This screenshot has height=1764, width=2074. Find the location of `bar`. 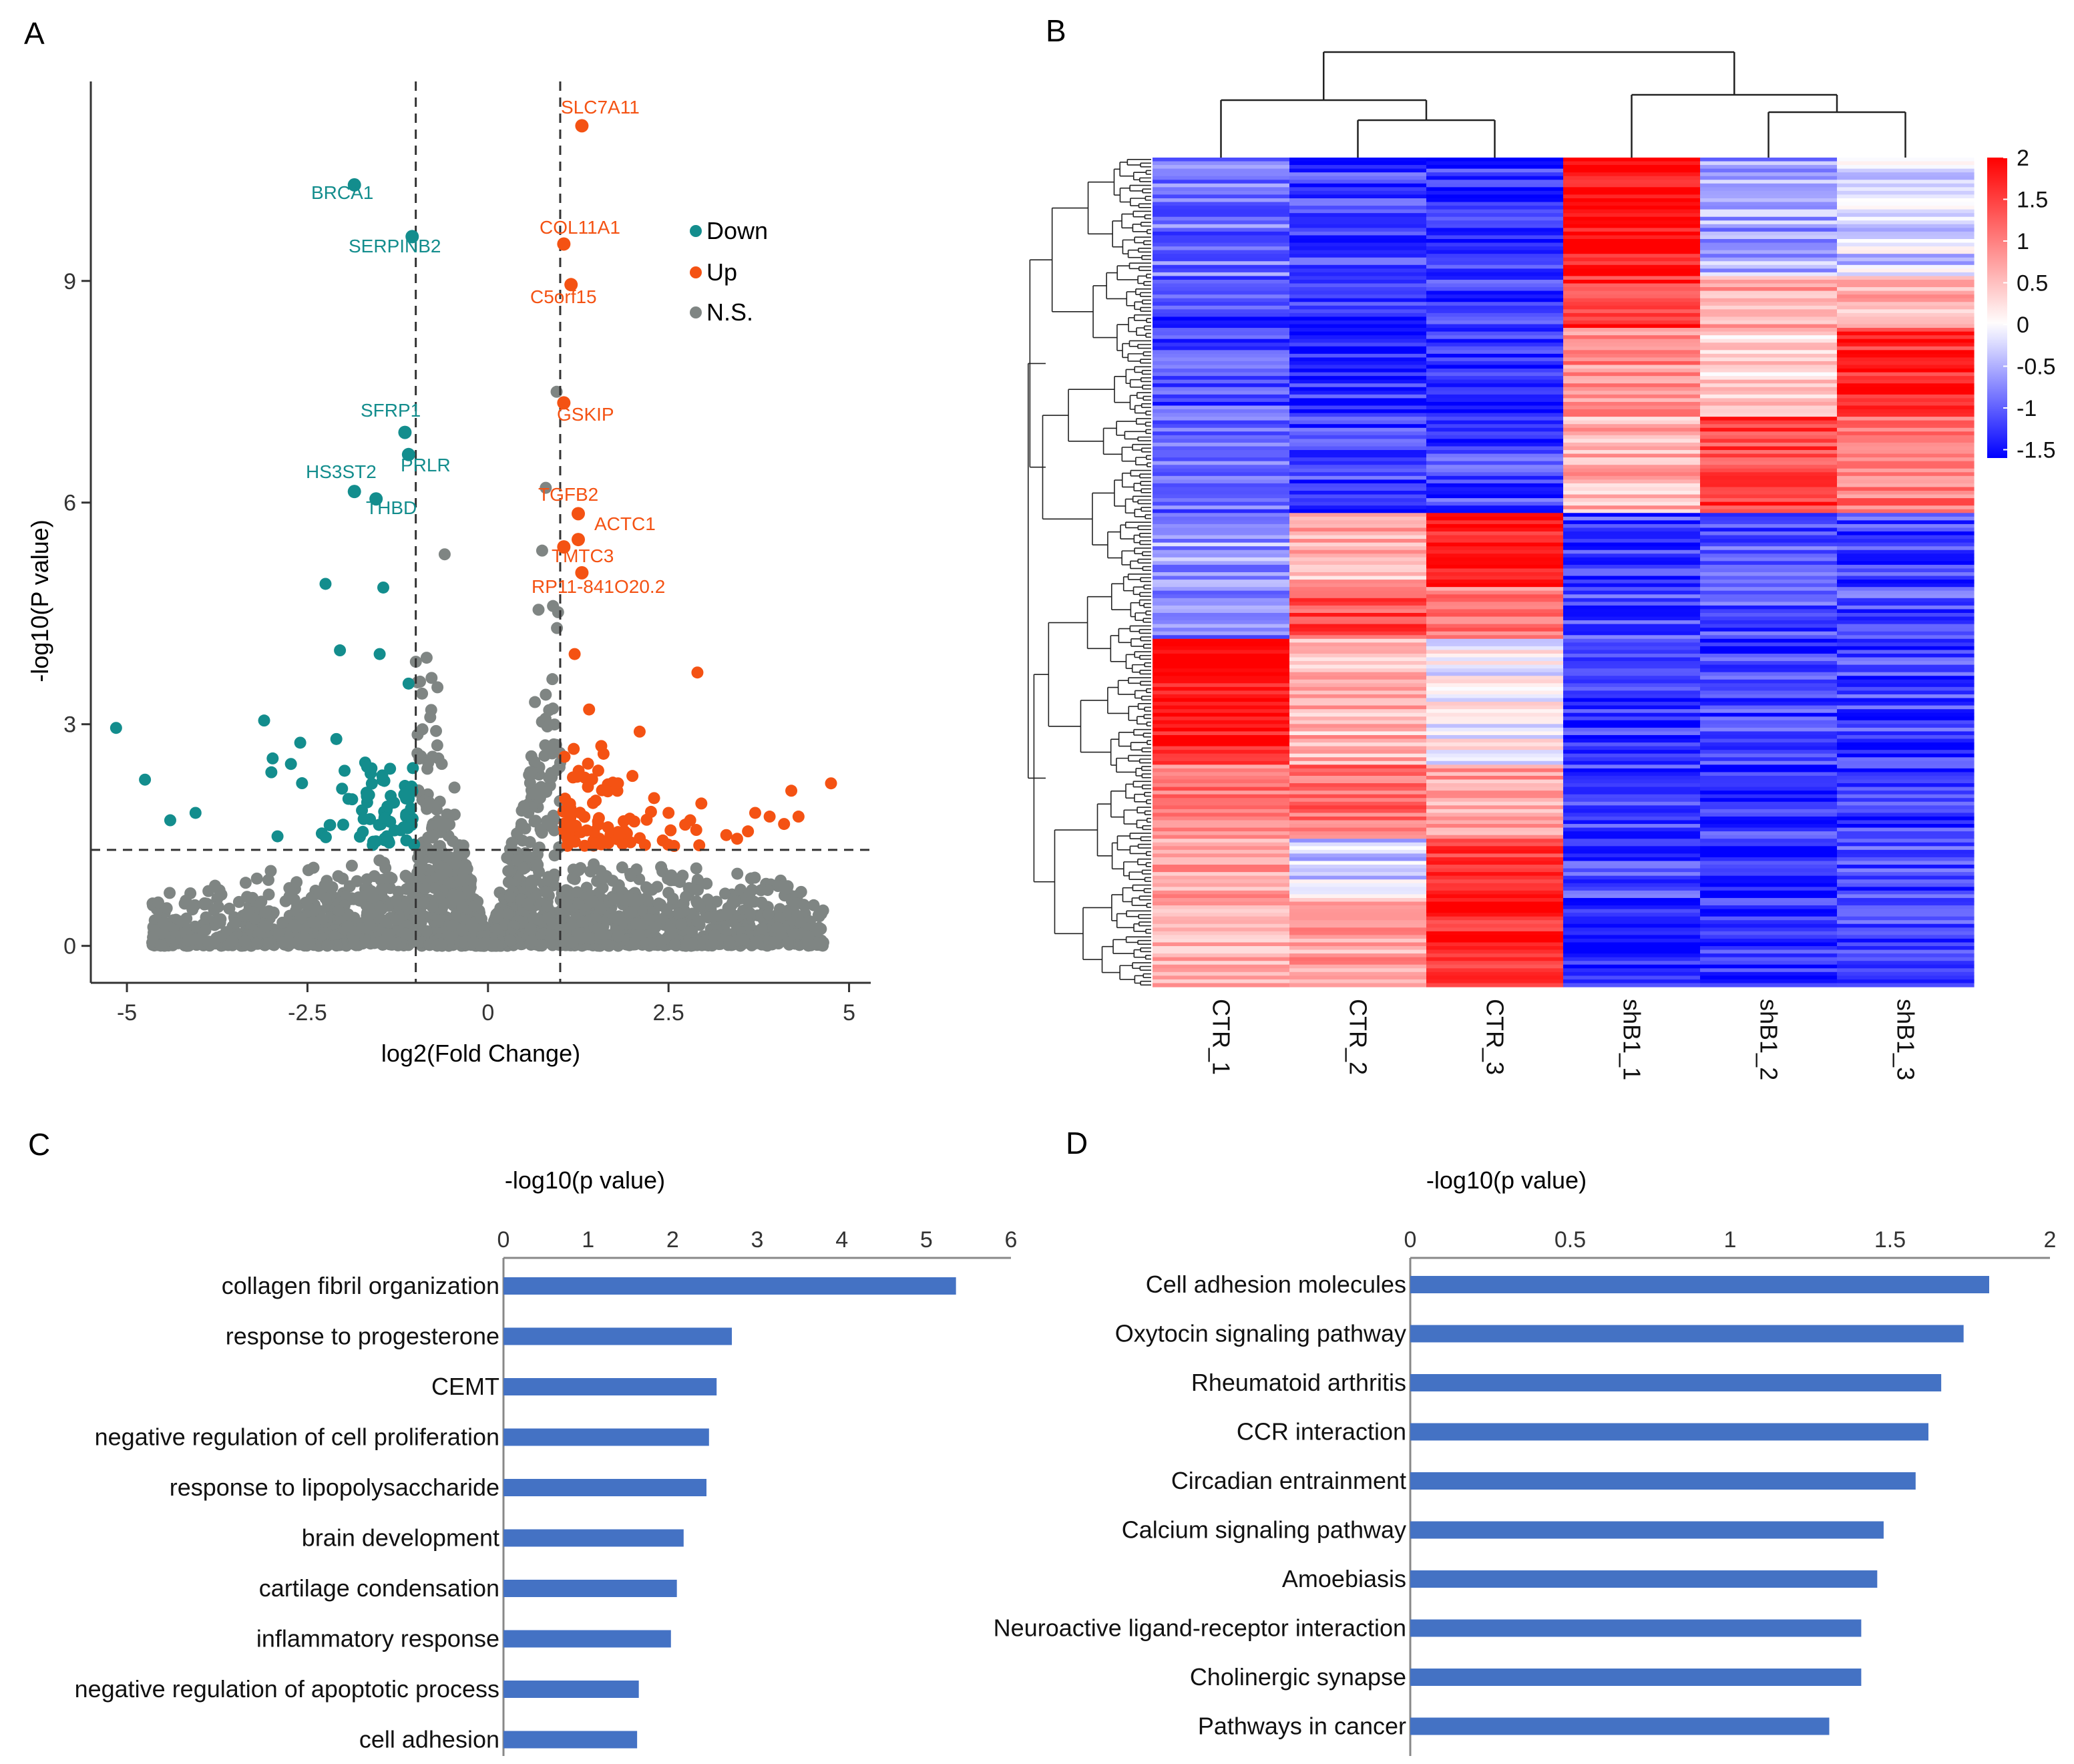

bar is located at coordinates (1647, 1530).